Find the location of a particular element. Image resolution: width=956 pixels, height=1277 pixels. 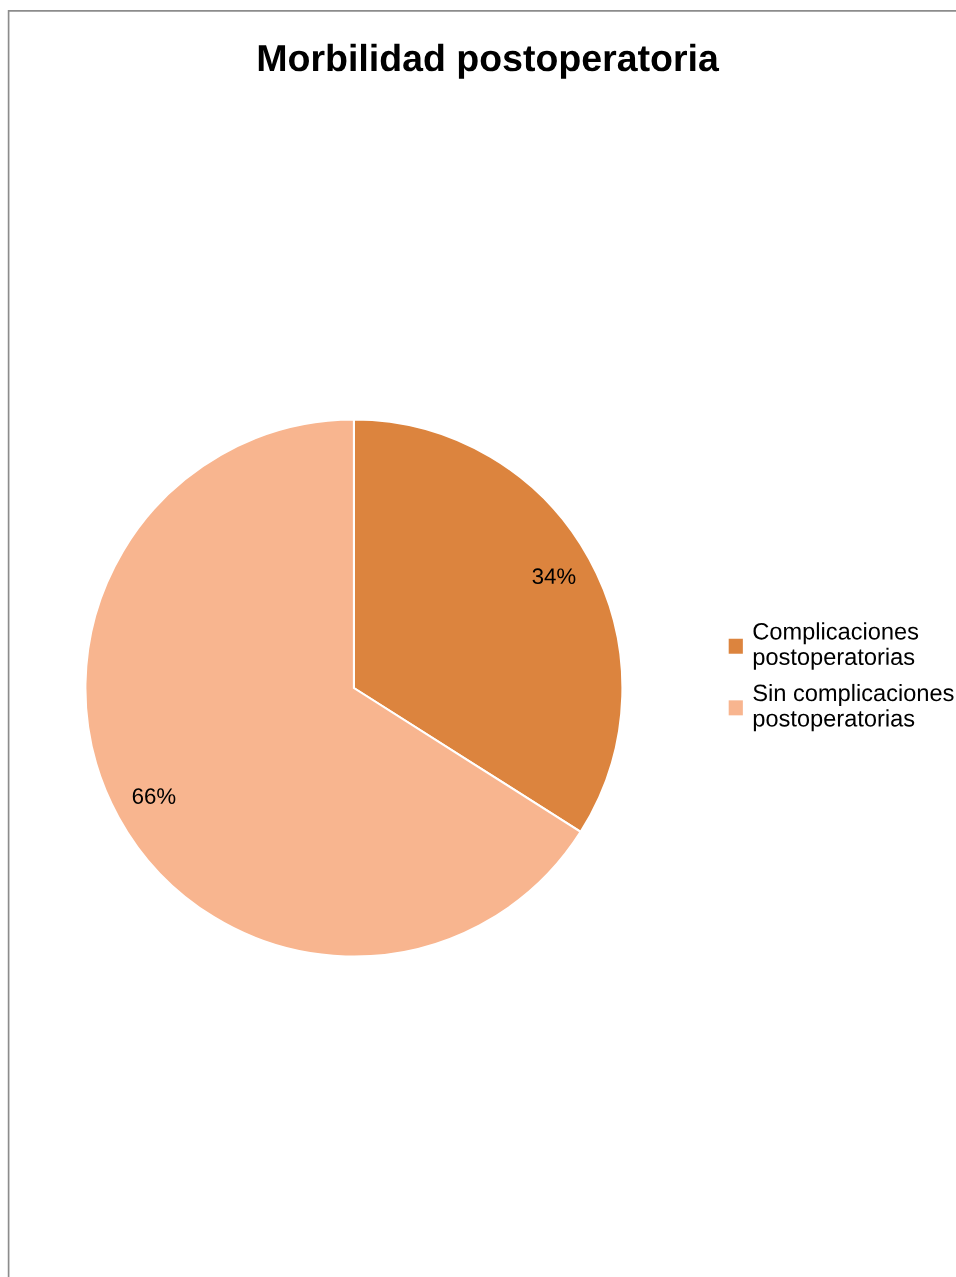

data-label: 34% is located at coordinates (554, 576).